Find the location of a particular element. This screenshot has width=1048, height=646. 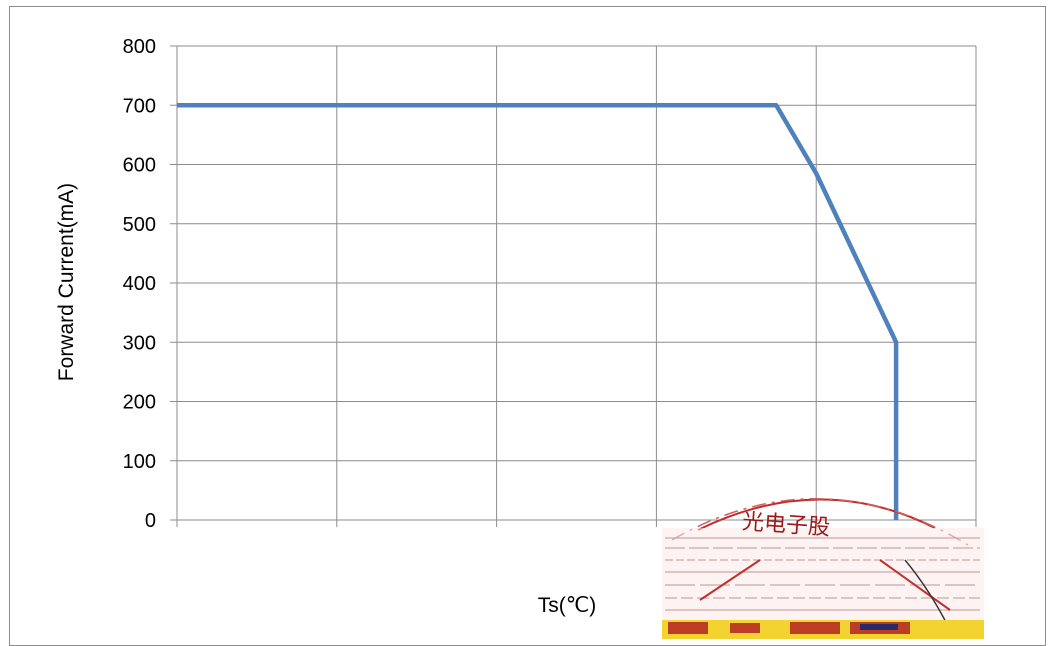

x-axis-title: Ts(℃) is located at coordinates (567, 605).